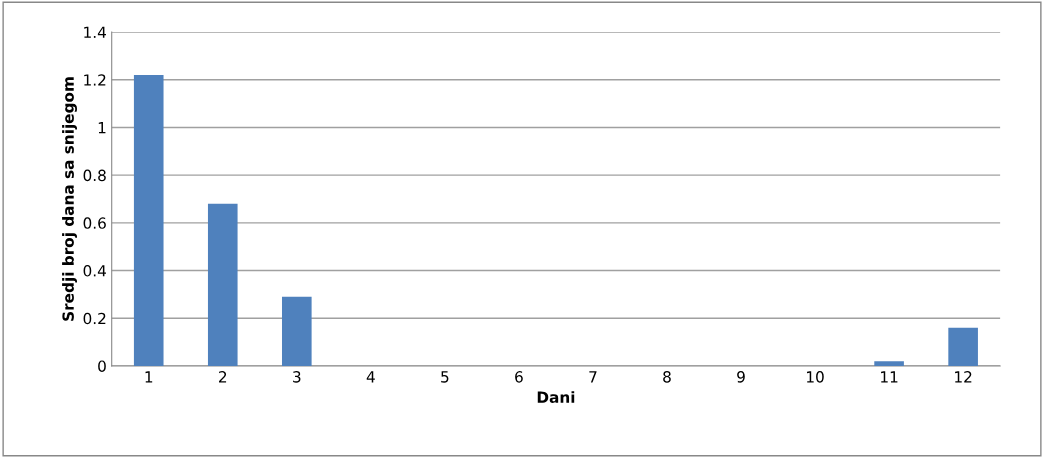  Describe the element at coordinates (741, 377) in the screenshot. I see `x-tick-label: 9` at that location.